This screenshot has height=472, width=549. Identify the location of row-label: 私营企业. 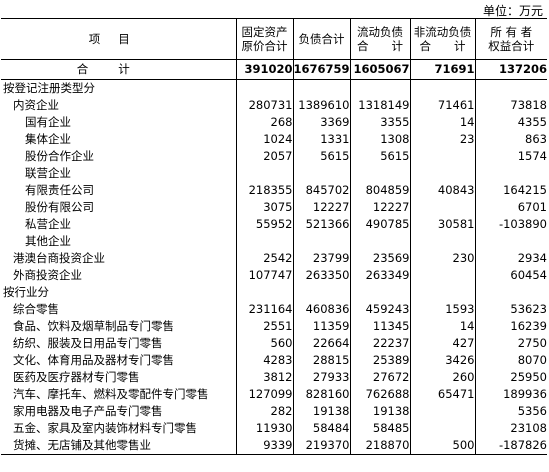
(48, 224).